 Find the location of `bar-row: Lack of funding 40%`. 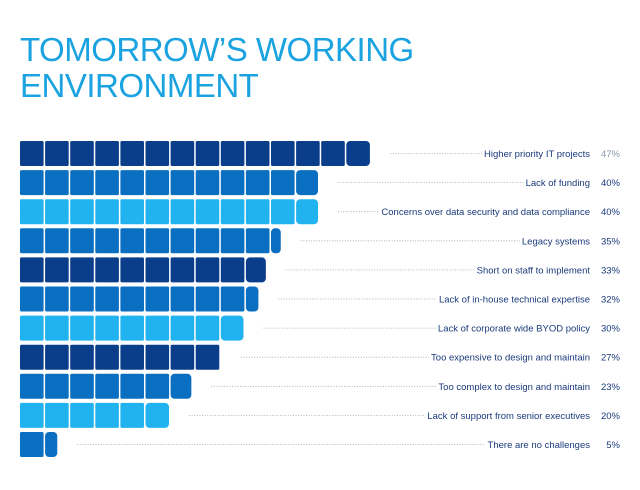

bar-row: Lack of funding 40% is located at coordinates (320, 183).